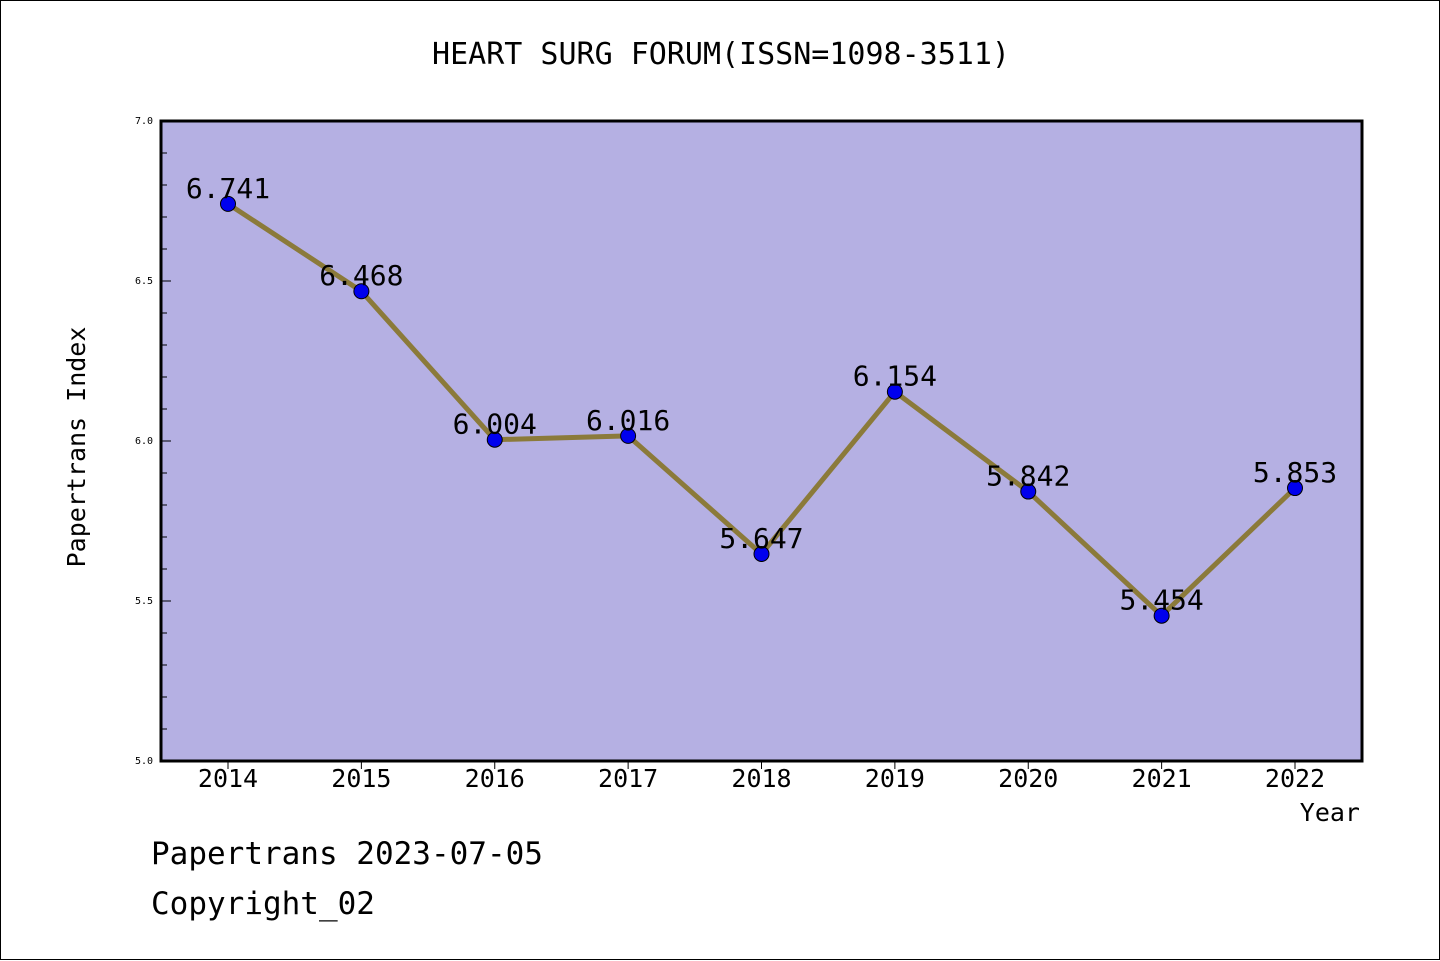  Describe the element at coordinates (1295, 472) in the screenshot. I see `data-label: 5.853` at that location.